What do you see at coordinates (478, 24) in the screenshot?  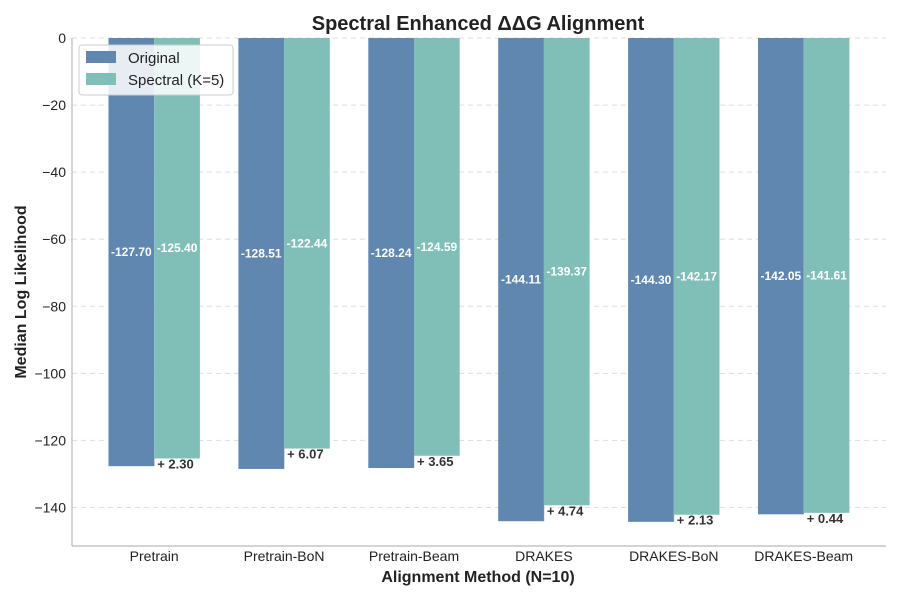 I see `chart-title: Spectral Enhanced ΔΔG Alignment` at bounding box center [478, 24].